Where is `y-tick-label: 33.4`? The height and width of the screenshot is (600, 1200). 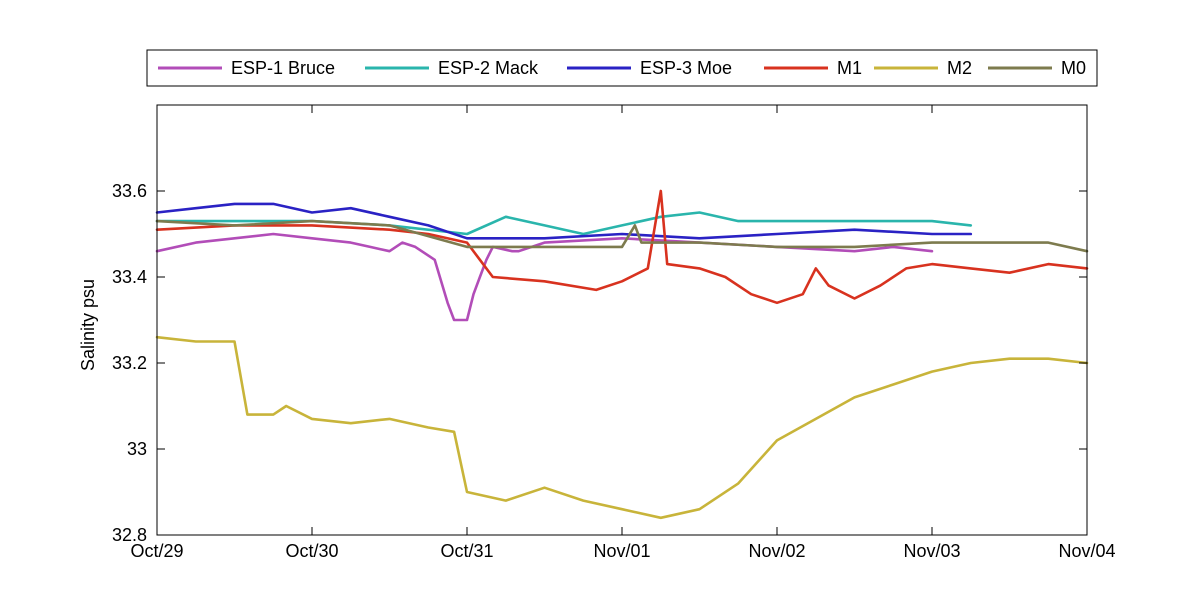 y-tick-label: 33.4 is located at coordinates (129, 277).